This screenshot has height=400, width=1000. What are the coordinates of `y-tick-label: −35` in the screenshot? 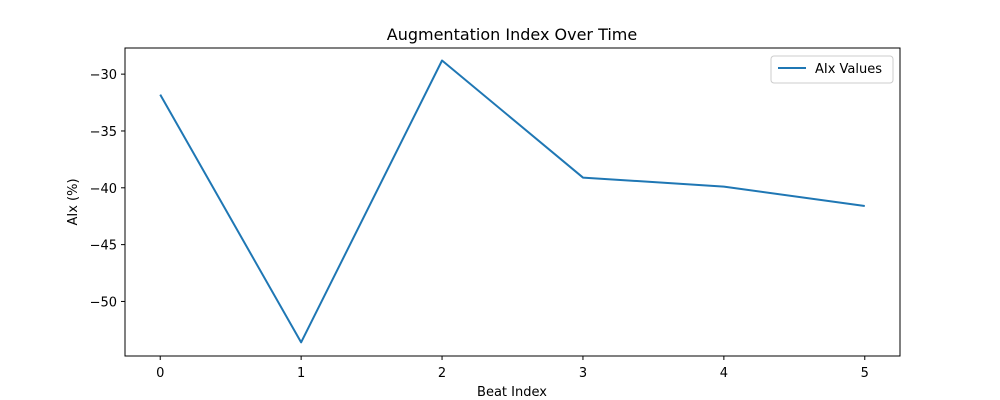 It's located at (103, 132).